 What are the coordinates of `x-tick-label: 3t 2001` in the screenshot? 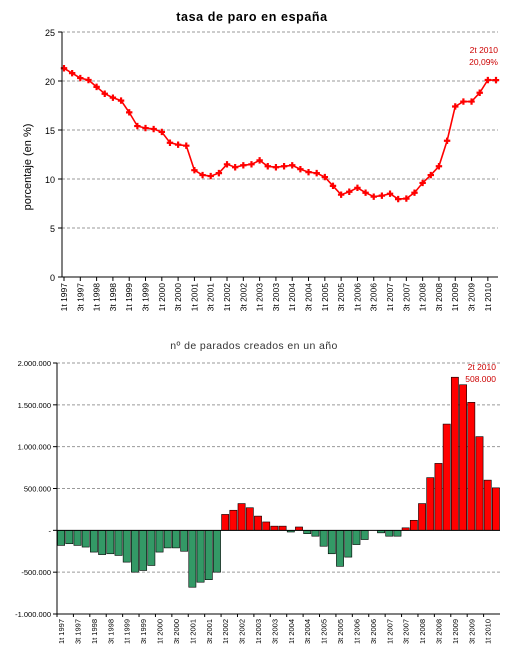 It's located at (211, 297).